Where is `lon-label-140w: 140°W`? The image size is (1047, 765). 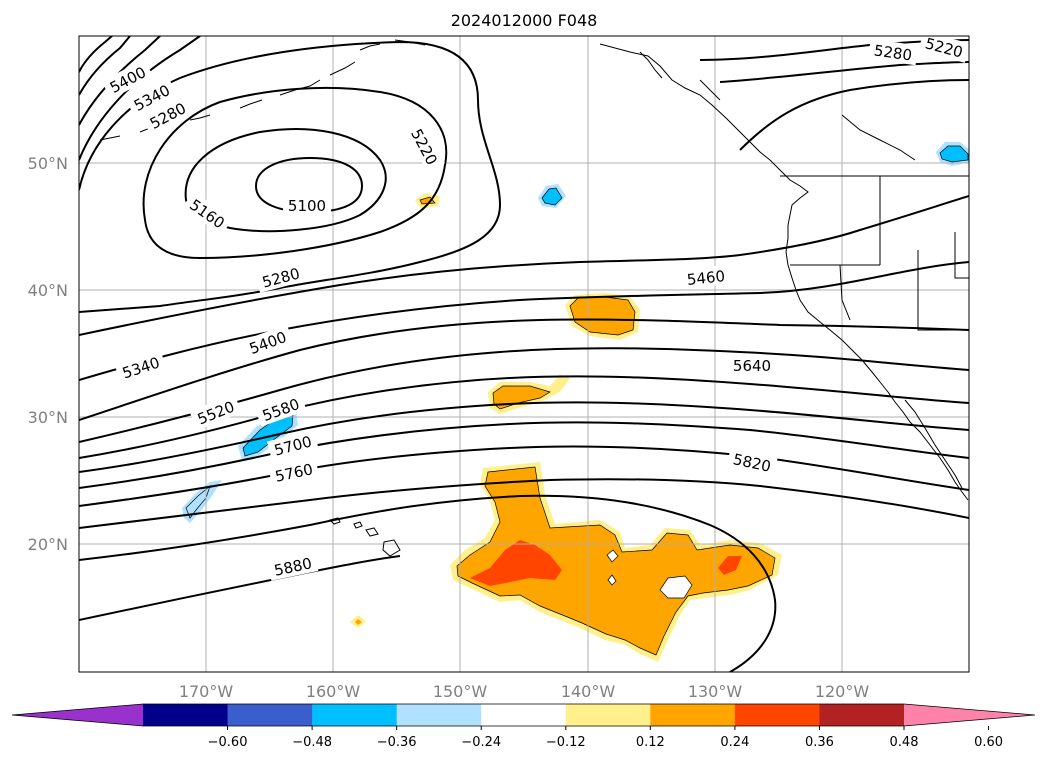
lon-label-140w: 140°W is located at coordinates (588, 691).